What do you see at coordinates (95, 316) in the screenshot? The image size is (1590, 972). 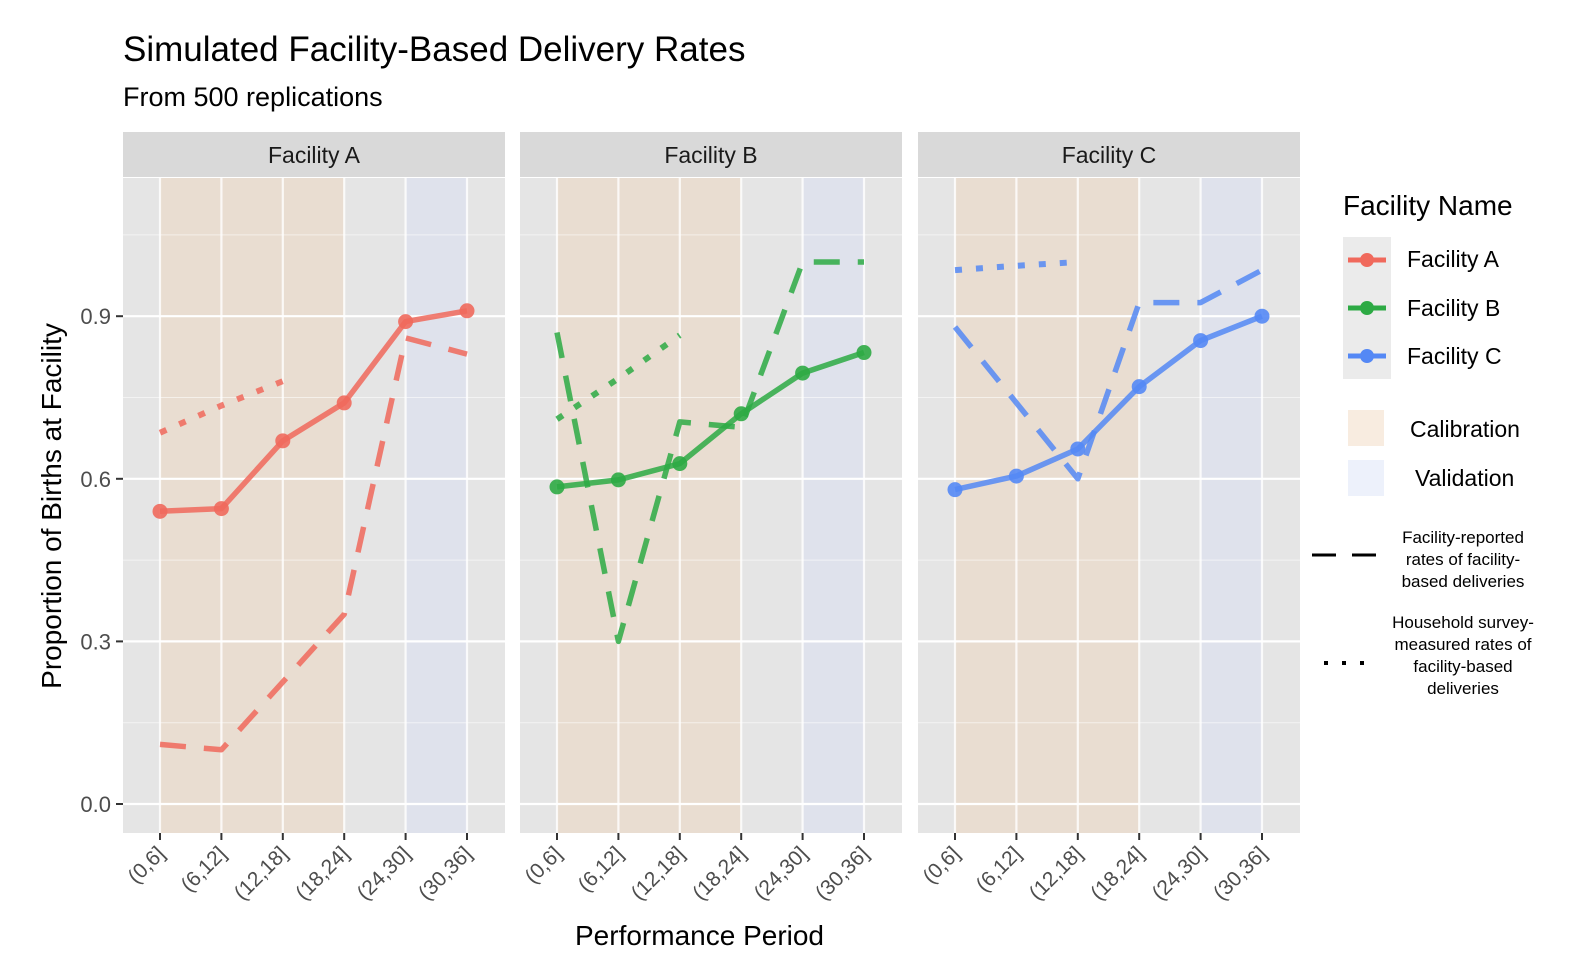 I see `y-tick-label: 0.9` at bounding box center [95, 316].